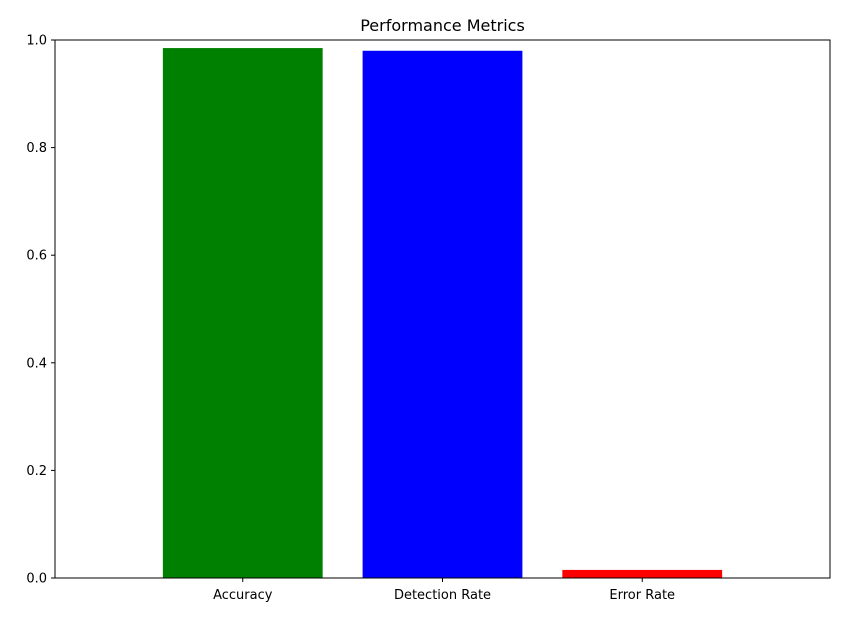 This screenshot has width=856, height=623. Describe the element at coordinates (36, 148) in the screenshot. I see `y-tick-label: 0.8` at that location.